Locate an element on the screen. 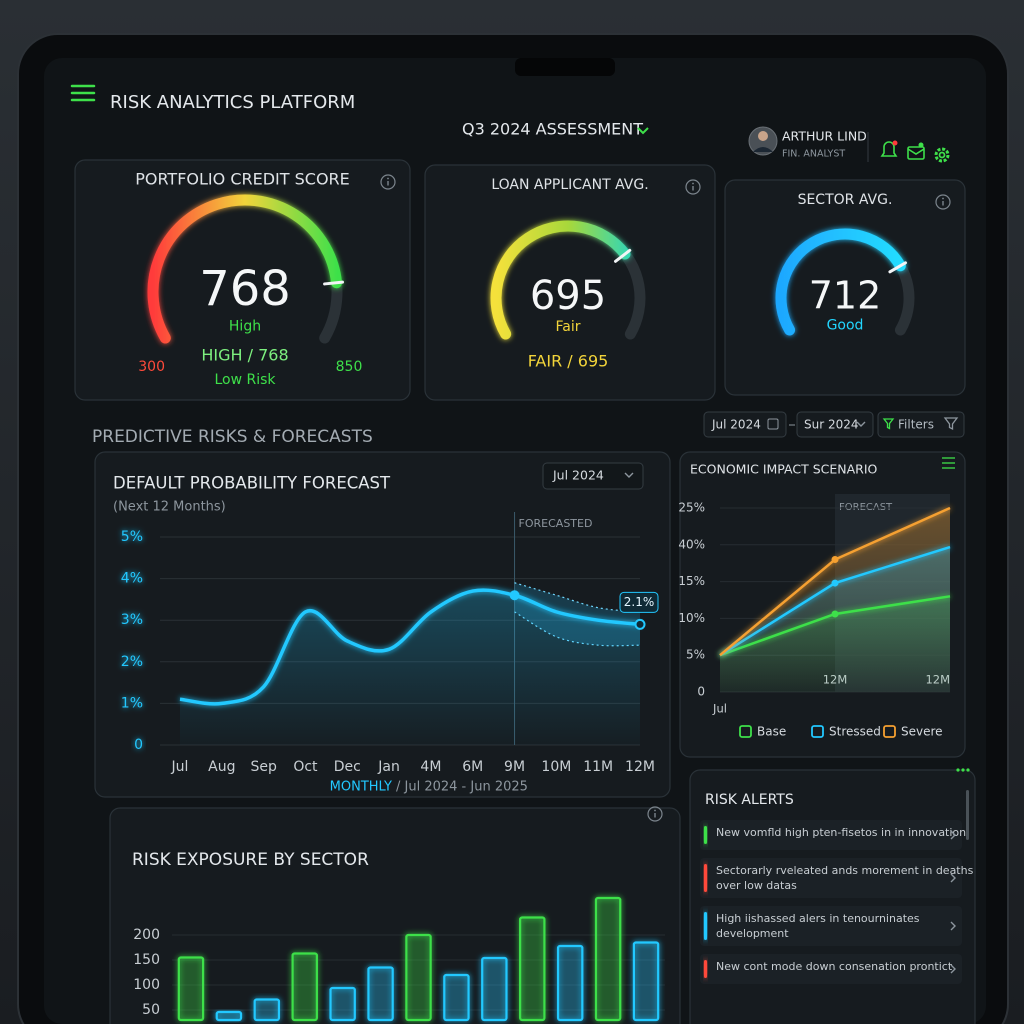 The image size is (1024, 1024). y-tick-label: 3% is located at coordinates (132, 620).